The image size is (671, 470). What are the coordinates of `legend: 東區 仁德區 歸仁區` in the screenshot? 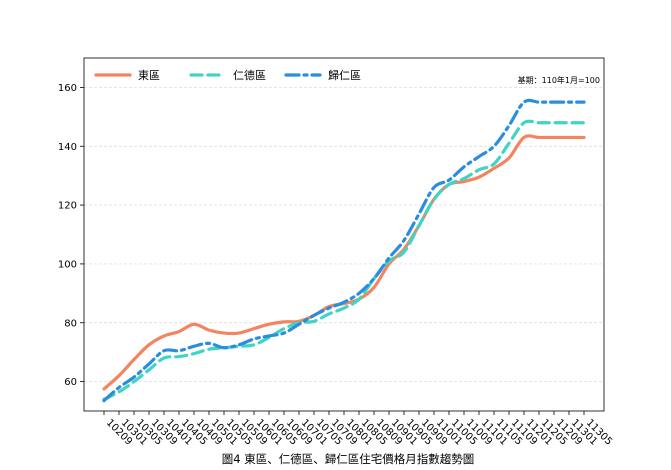 It's located at (227, 75).